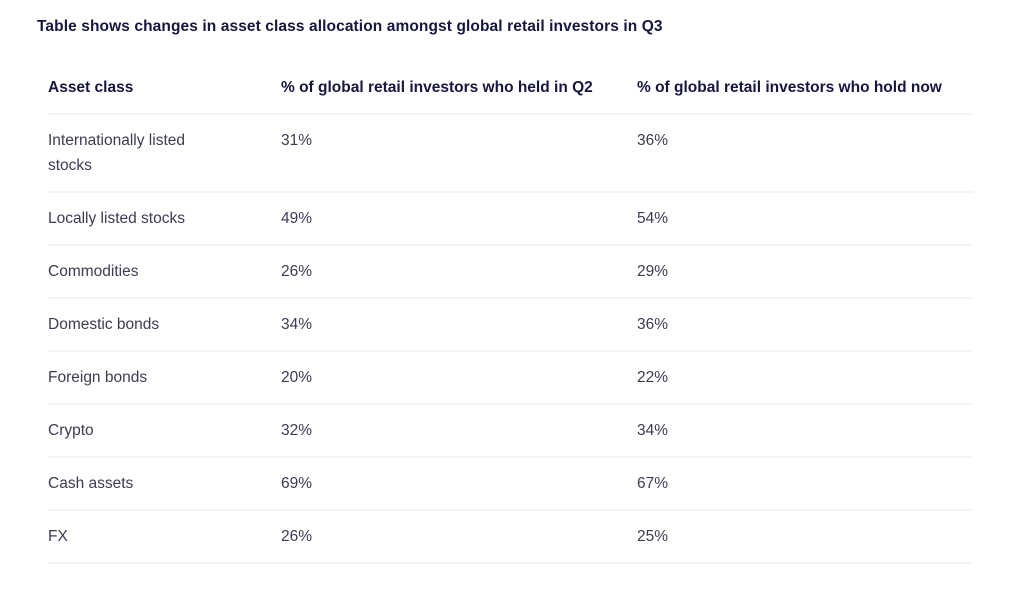 The height and width of the screenshot is (605, 1024). Describe the element at coordinates (297, 324) in the screenshot. I see `held-q2-cell: 34%` at that location.